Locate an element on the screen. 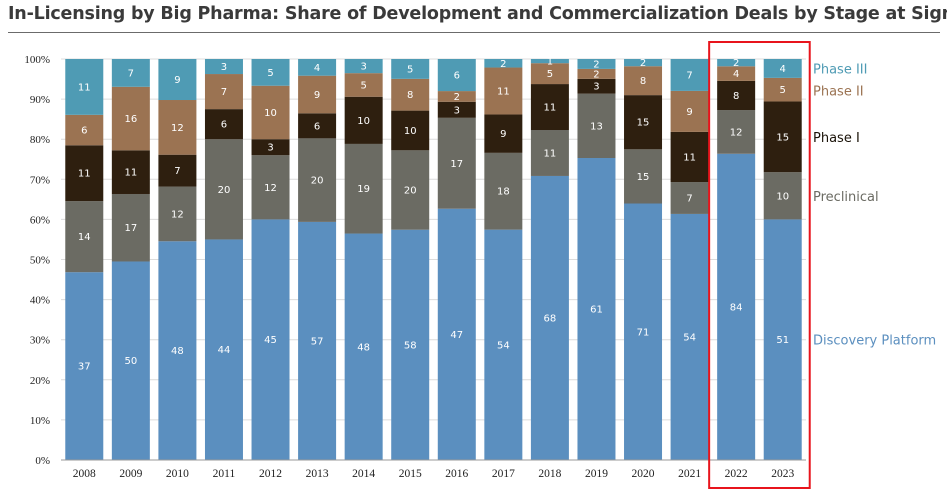 This screenshot has height=490, width=947. data-label-discovery-platform: 57 is located at coordinates (317, 341).